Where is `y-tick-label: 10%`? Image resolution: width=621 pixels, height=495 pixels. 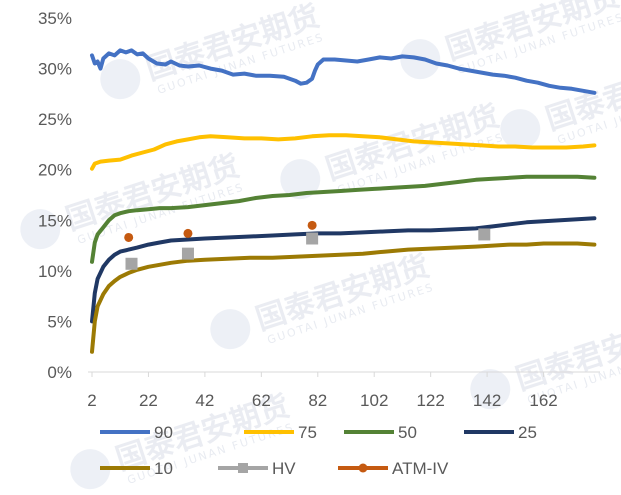
y-tick-label: 10% is located at coordinates (55, 271).